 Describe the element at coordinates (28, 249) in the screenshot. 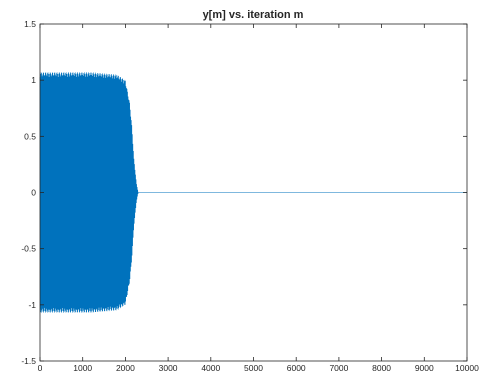

I see `y-tick-label: -0.5` at that location.